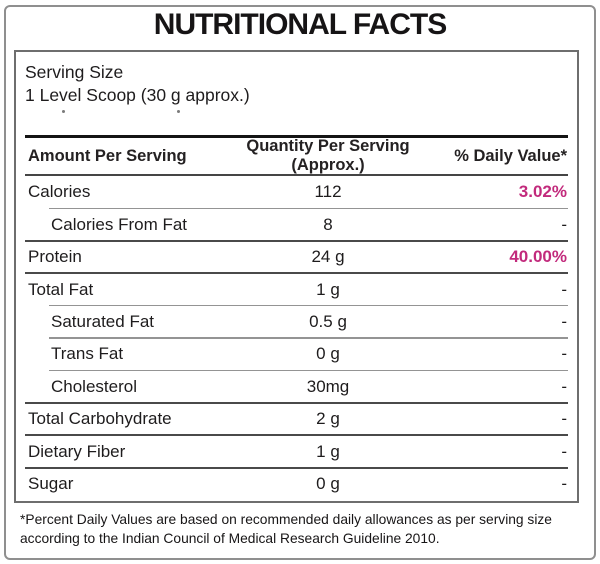 This screenshot has width=600, height=564. What do you see at coordinates (296, 288) in the screenshot?
I see `table-row: Total Fat 1 g -` at bounding box center [296, 288].